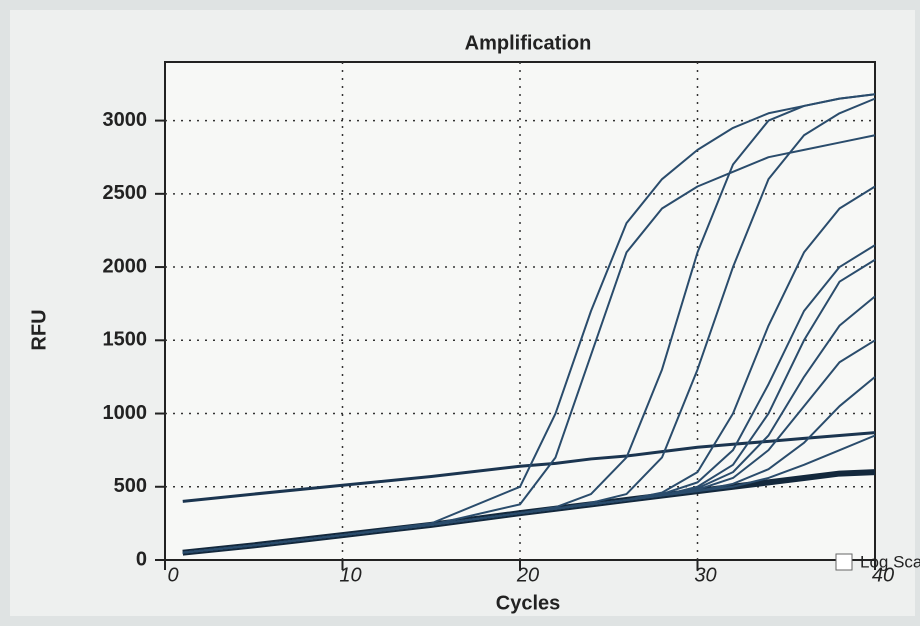 The width and height of the screenshot is (920, 626). What do you see at coordinates (141, 559) in the screenshot?
I see `y-tick-label: 0` at bounding box center [141, 559].